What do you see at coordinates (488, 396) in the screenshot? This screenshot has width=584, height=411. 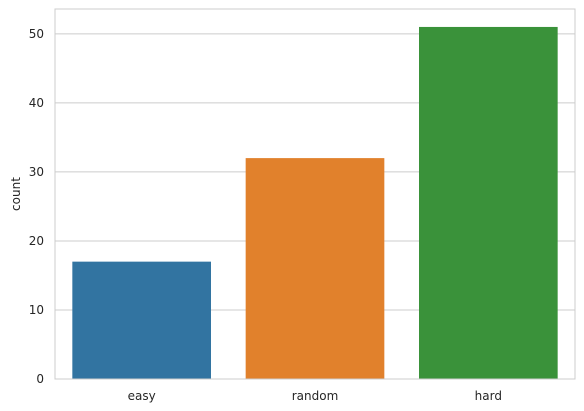 I see `x-tick-label: hard` at bounding box center [488, 396].